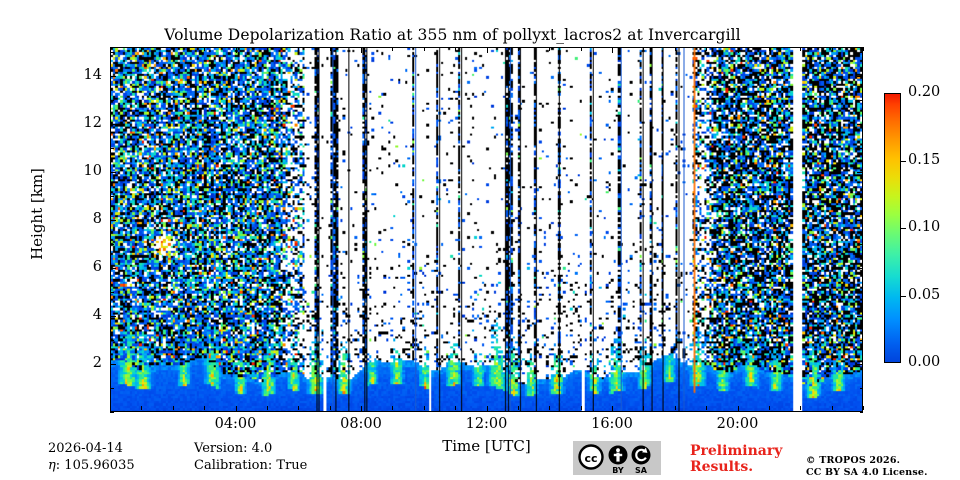 Image resolution: width=960 pixels, height=480 pixels. What do you see at coordinates (250, 457) in the screenshot?
I see `footer-version-block: Version: 4.0 Calibration: True` at bounding box center [250, 457].